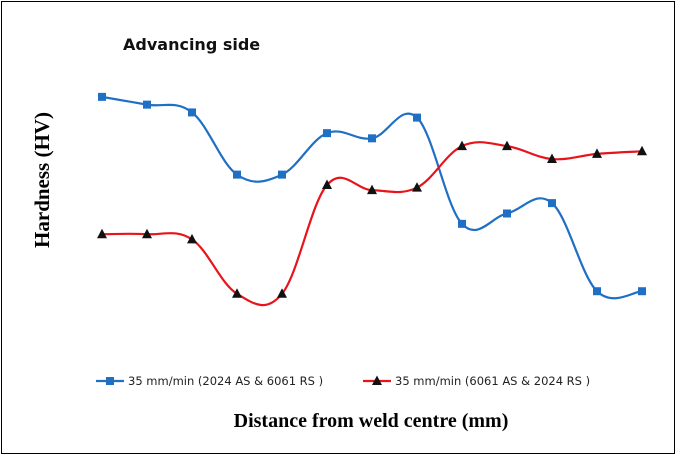  I want to click on annotation-advancing-side: Advancing side, so click(191, 44).